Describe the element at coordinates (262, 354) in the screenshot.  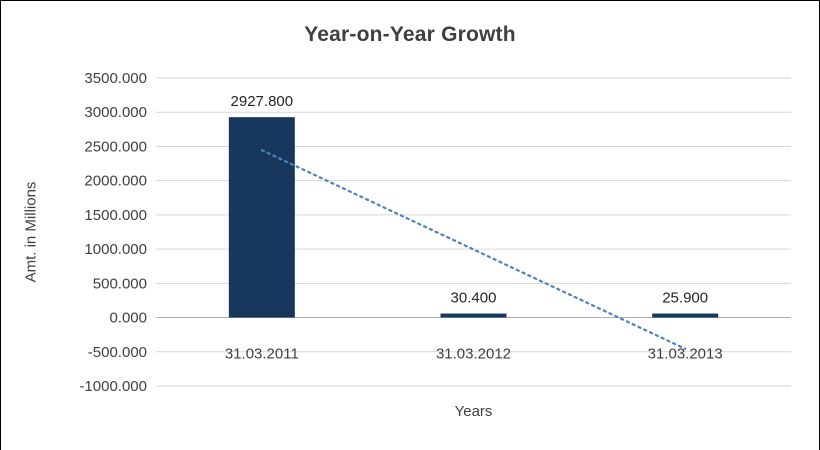
I see `x-category-label: 31.03.2011` at that location.